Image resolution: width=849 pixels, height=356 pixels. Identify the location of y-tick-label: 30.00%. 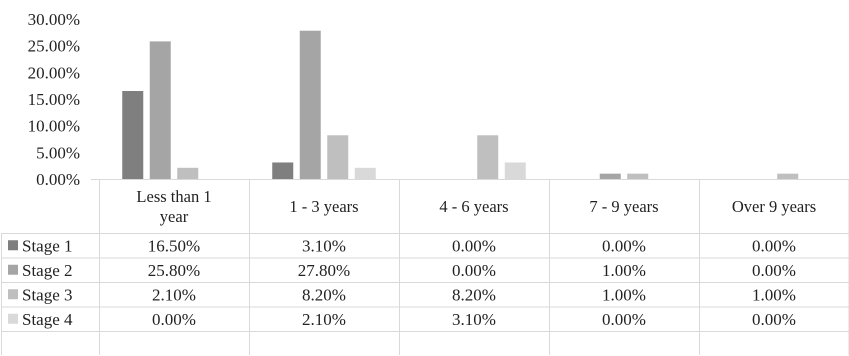
(54, 19).